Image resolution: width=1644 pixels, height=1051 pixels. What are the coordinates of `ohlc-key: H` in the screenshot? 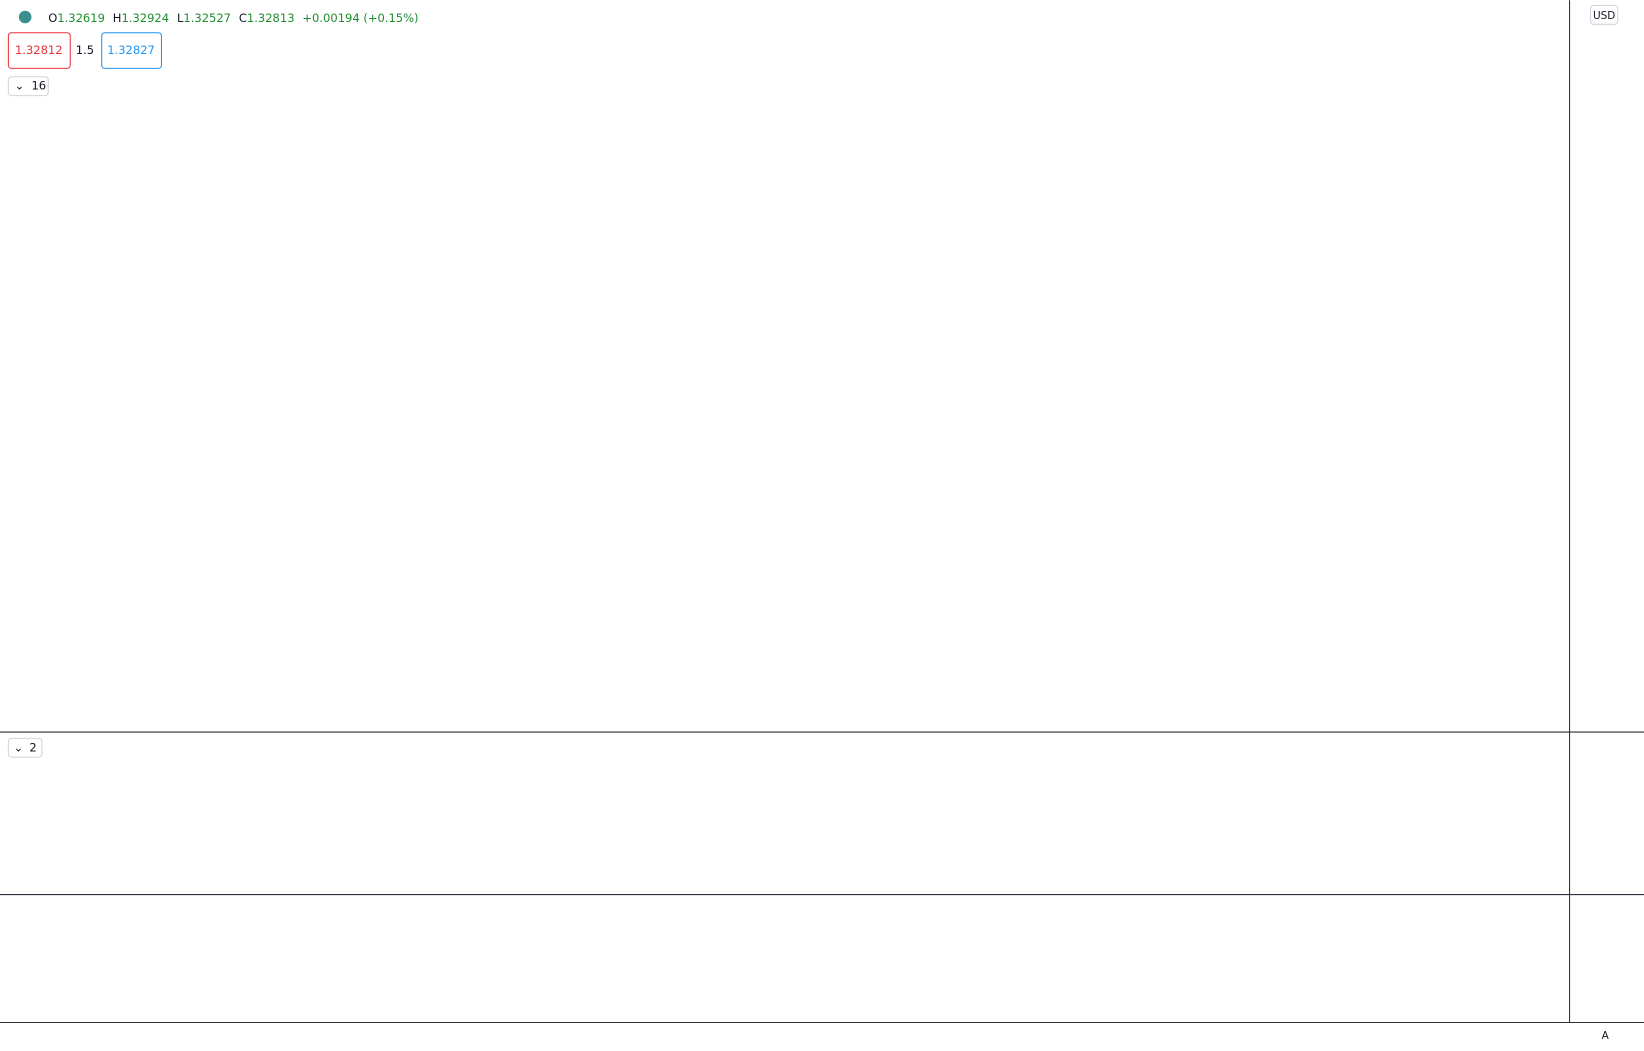 It's located at (117, 18).